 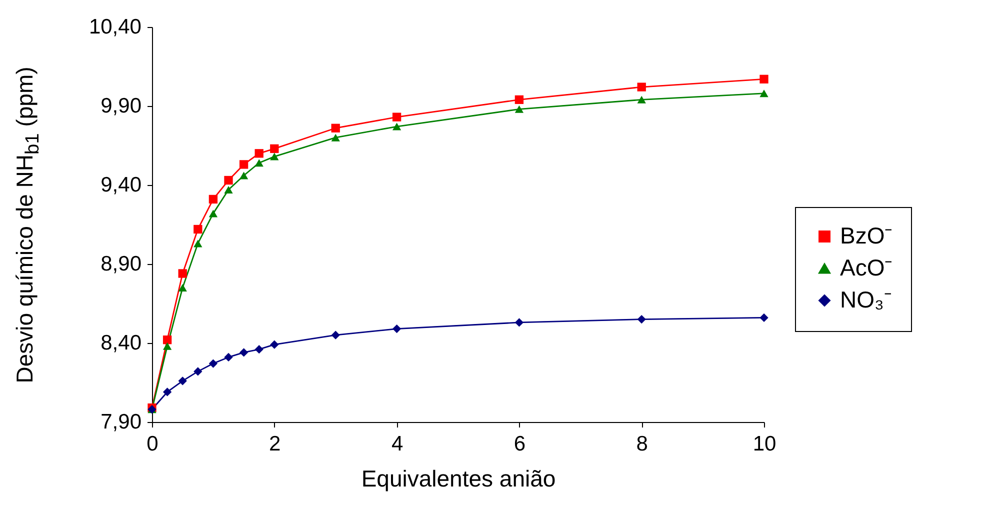 What do you see at coordinates (397, 444) in the screenshot?
I see `x-tick-label: 4` at bounding box center [397, 444].